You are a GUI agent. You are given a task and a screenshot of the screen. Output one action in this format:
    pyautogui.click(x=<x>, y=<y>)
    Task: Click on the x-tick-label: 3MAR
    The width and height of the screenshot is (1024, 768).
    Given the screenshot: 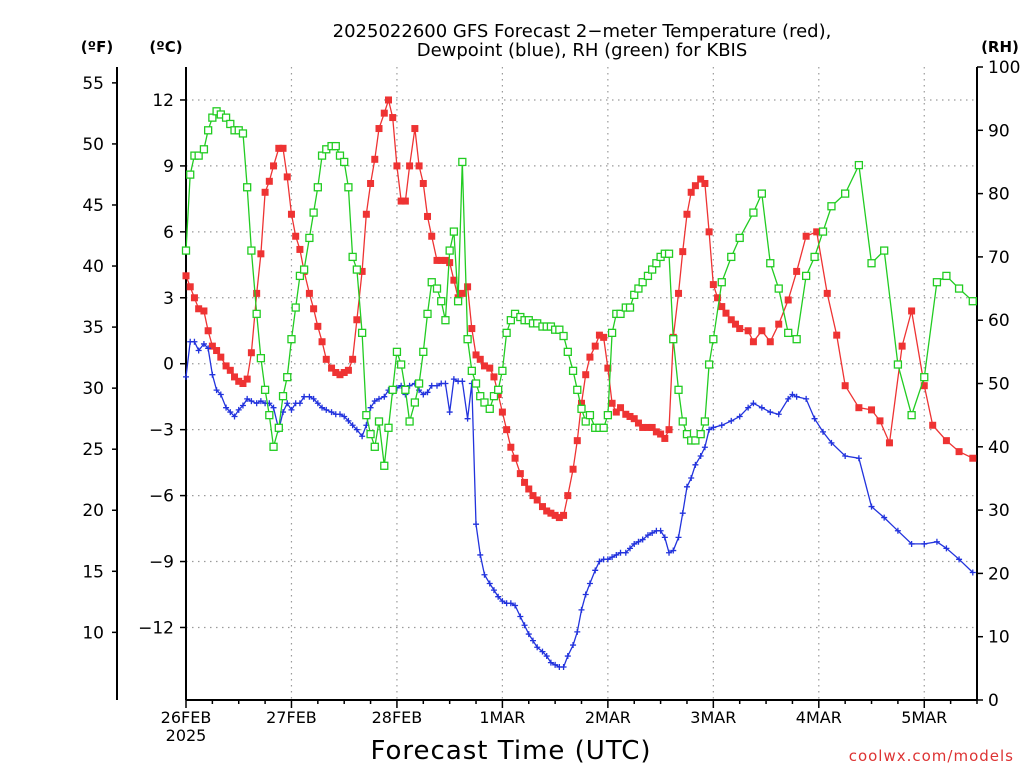 What is the action you would take?
    pyautogui.click(x=713, y=717)
    